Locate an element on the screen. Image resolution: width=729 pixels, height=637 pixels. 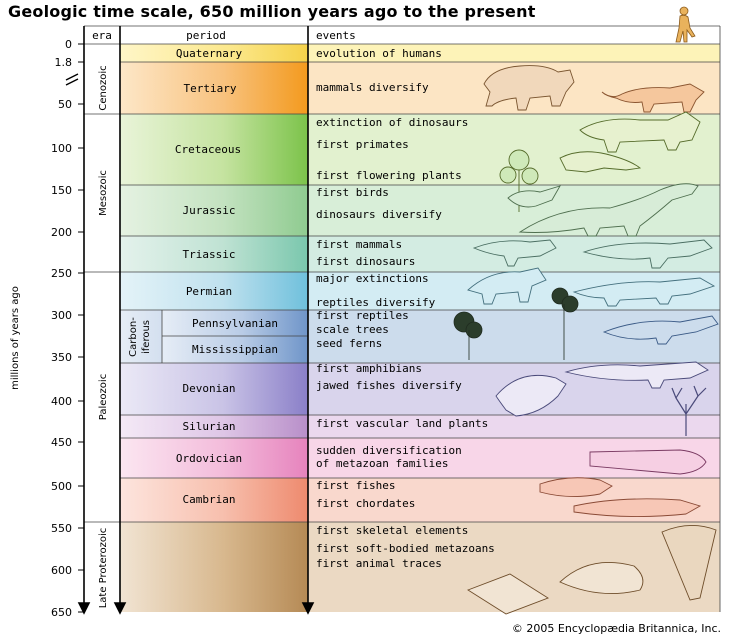
era-label-late-proterozoic: Late Proterozoic is located at coordinates (103, 568).